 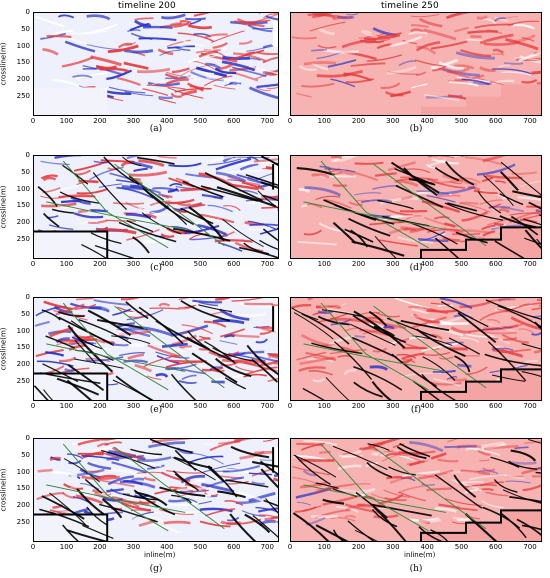 I want to click on seismic-panel-g, so click(x=156, y=490).